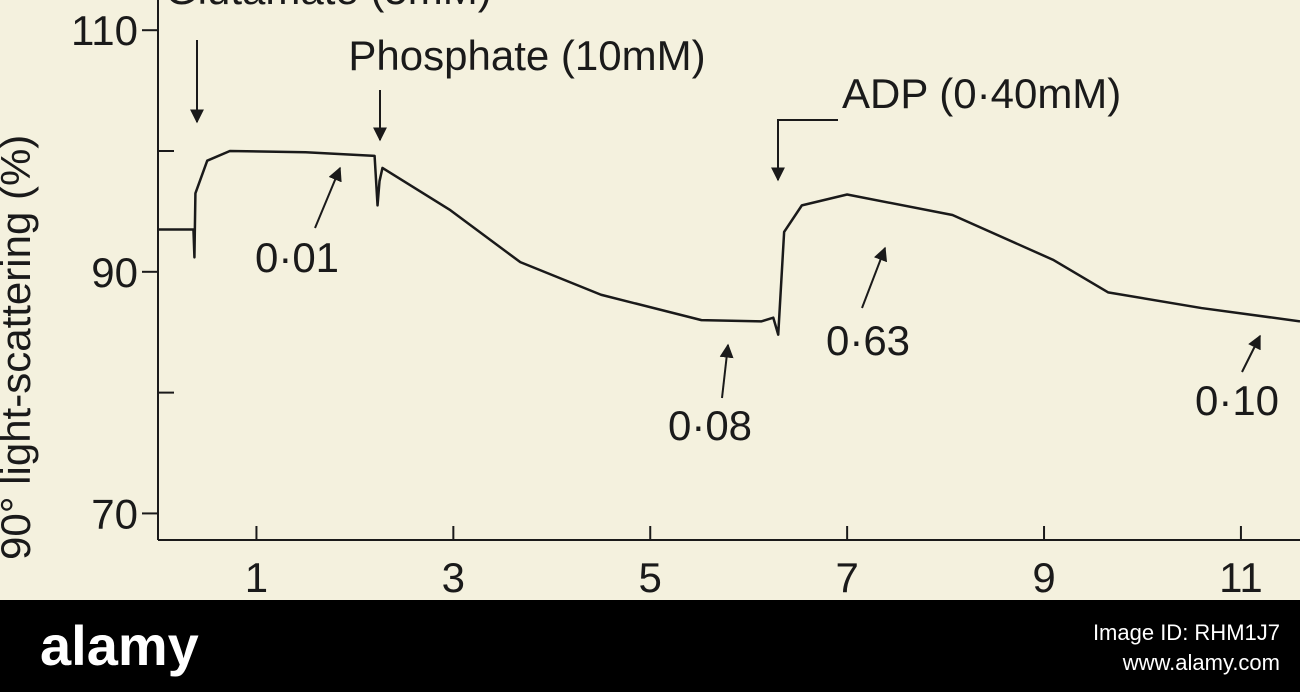 The height and width of the screenshot is (692, 1300). Describe the element at coordinates (453, 577) in the screenshot. I see `x-tick-label: 3` at that location.